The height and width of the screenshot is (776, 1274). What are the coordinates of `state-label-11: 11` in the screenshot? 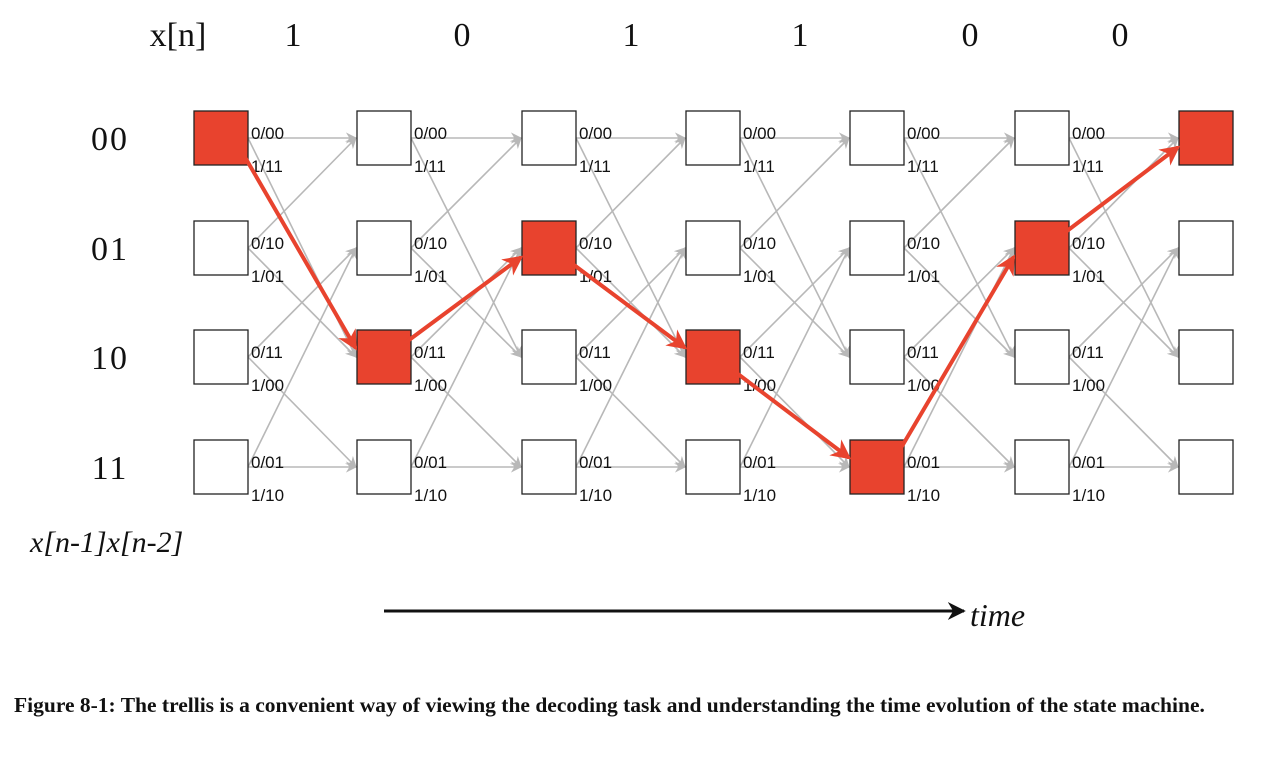 It's located at (110, 468).